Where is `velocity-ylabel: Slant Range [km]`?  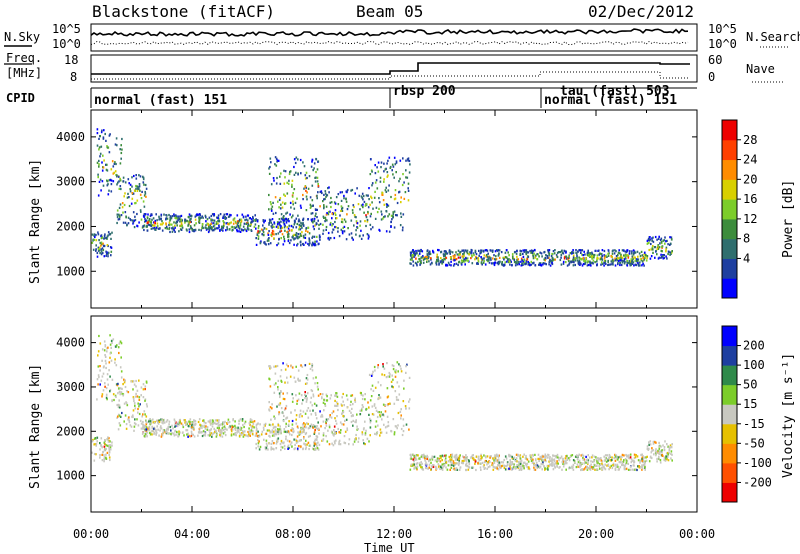
velocity-ylabel: Slant Range [km] is located at coordinates (35, 426).